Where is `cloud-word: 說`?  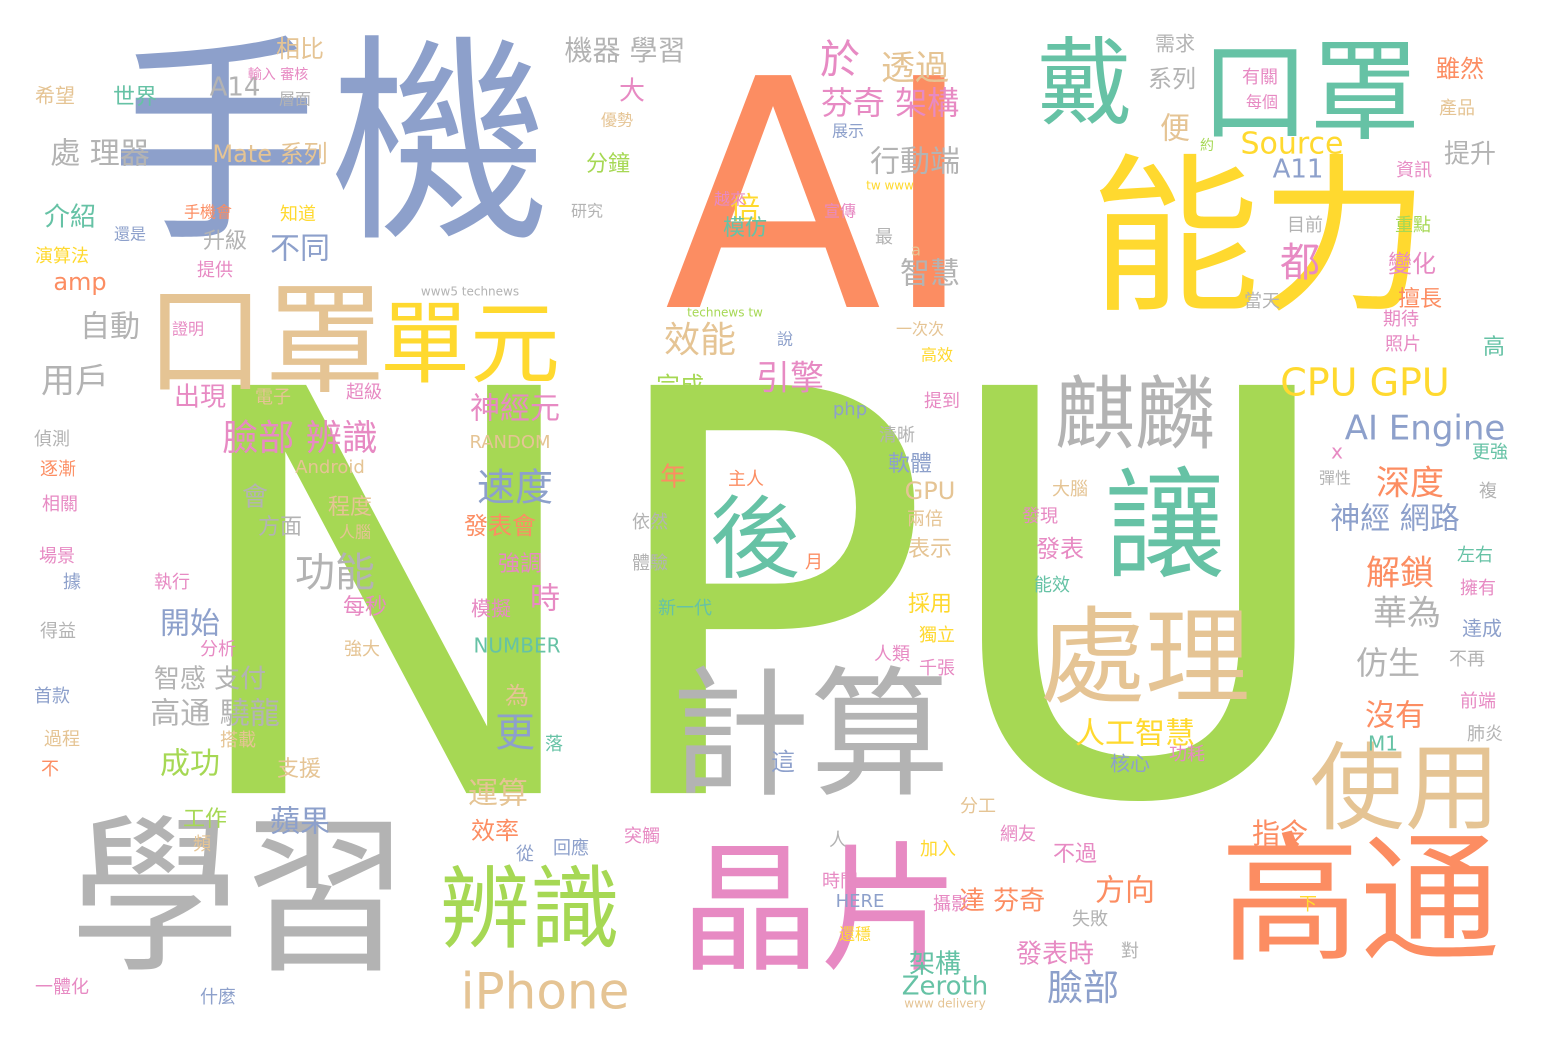
cloud-word: 說 is located at coordinates (785, 339).